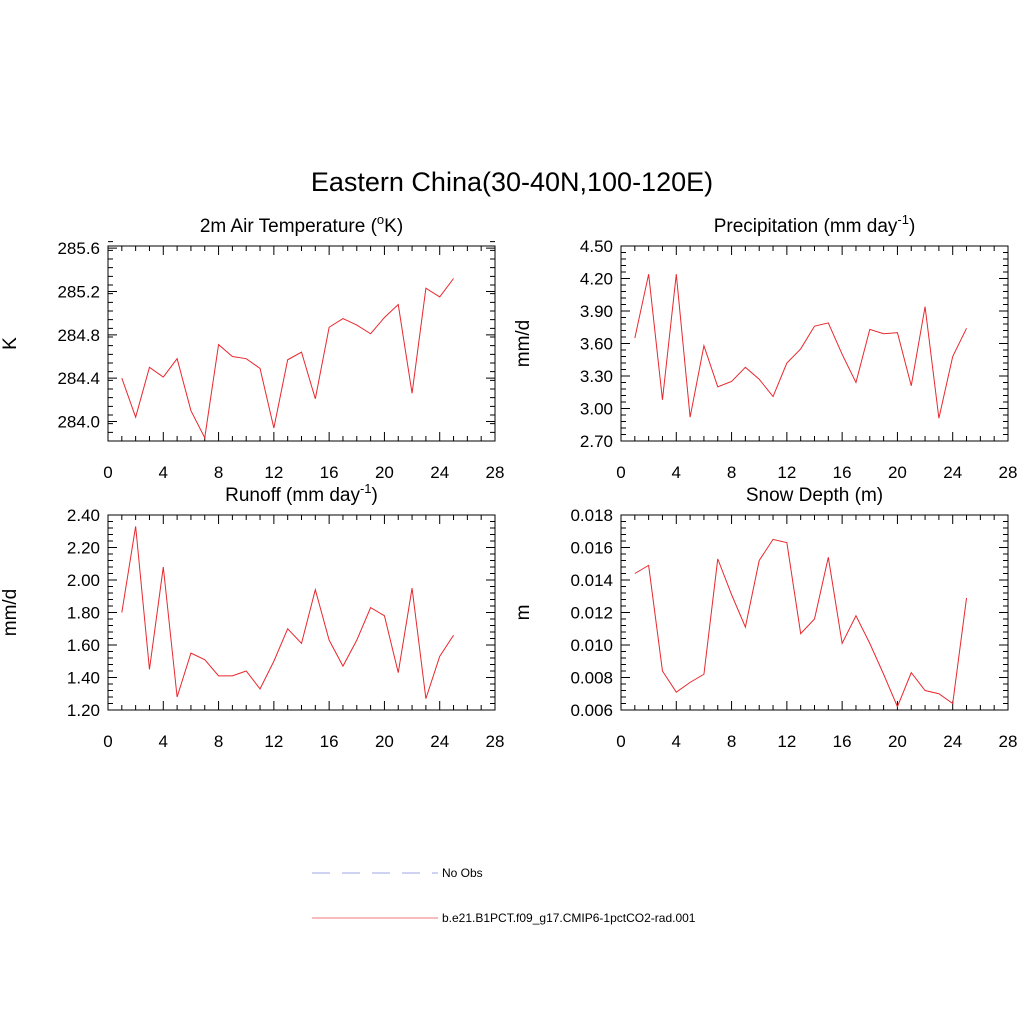  What do you see at coordinates (78, 248) in the screenshot?
I see `y-tick-label: 285.6` at bounding box center [78, 248].